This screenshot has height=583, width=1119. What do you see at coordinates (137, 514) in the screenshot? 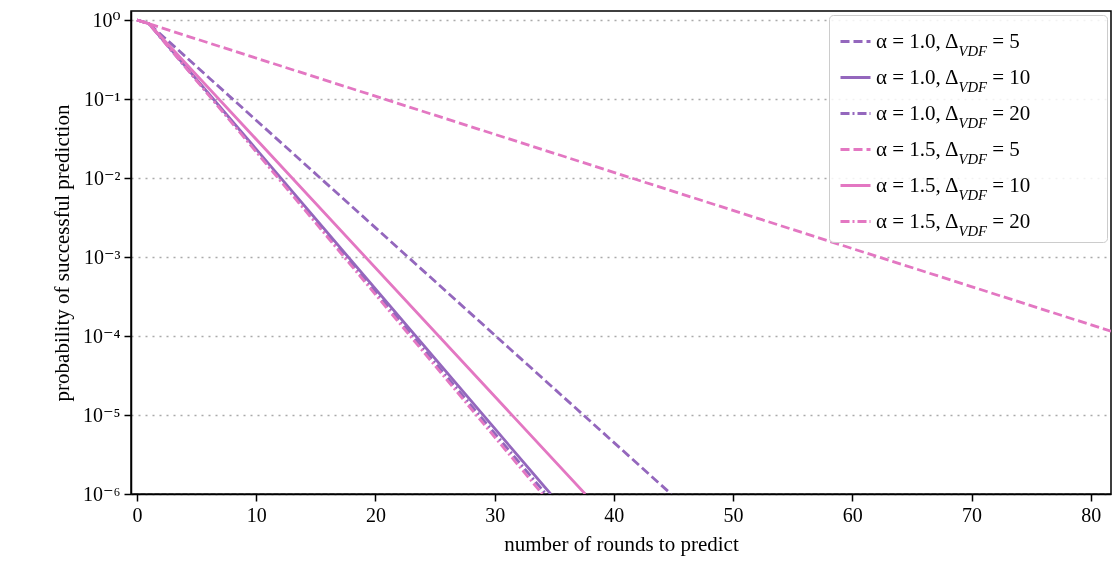
I see `x-tick-label: 0` at bounding box center [137, 514].